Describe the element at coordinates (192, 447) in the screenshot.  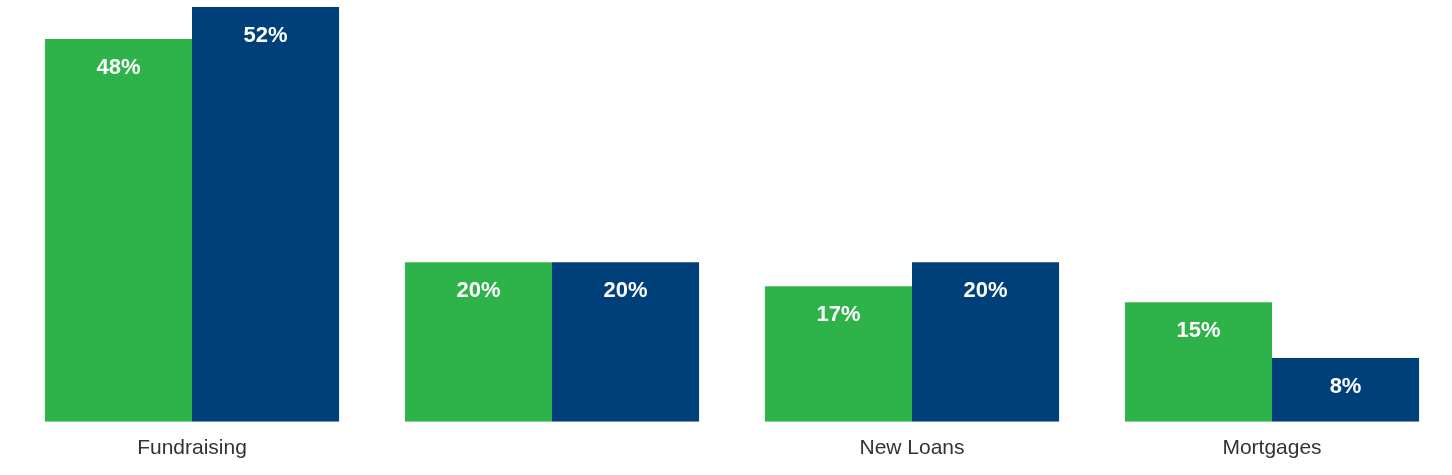
I see `x-tick-label: Fundraising` at that location.